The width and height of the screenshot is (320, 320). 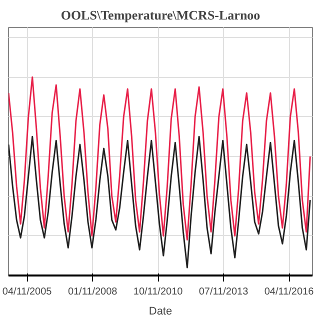 What do you see at coordinates (223, 292) in the screenshot?
I see `x-tick-label: 07/11/2013` at bounding box center [223, 292].